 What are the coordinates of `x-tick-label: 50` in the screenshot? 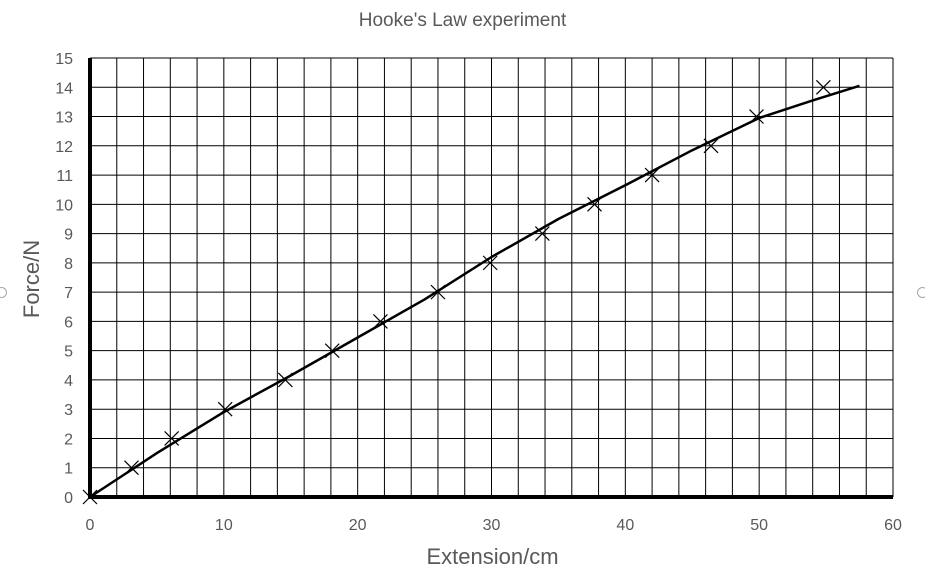 It's located at (759, 525).